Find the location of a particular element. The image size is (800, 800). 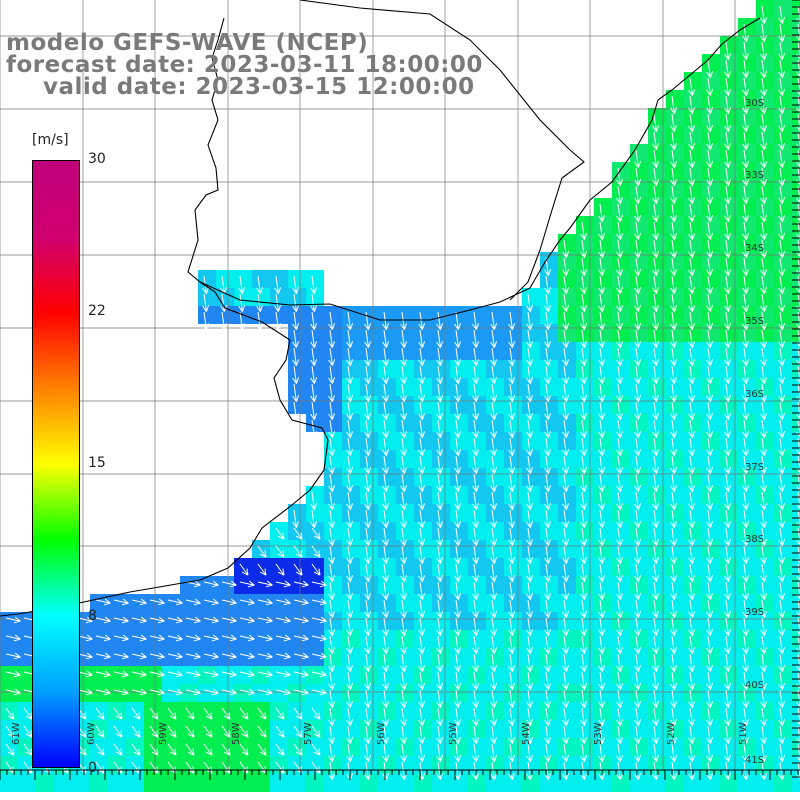

lat-label: 35S is located at coordinates (755, 321).